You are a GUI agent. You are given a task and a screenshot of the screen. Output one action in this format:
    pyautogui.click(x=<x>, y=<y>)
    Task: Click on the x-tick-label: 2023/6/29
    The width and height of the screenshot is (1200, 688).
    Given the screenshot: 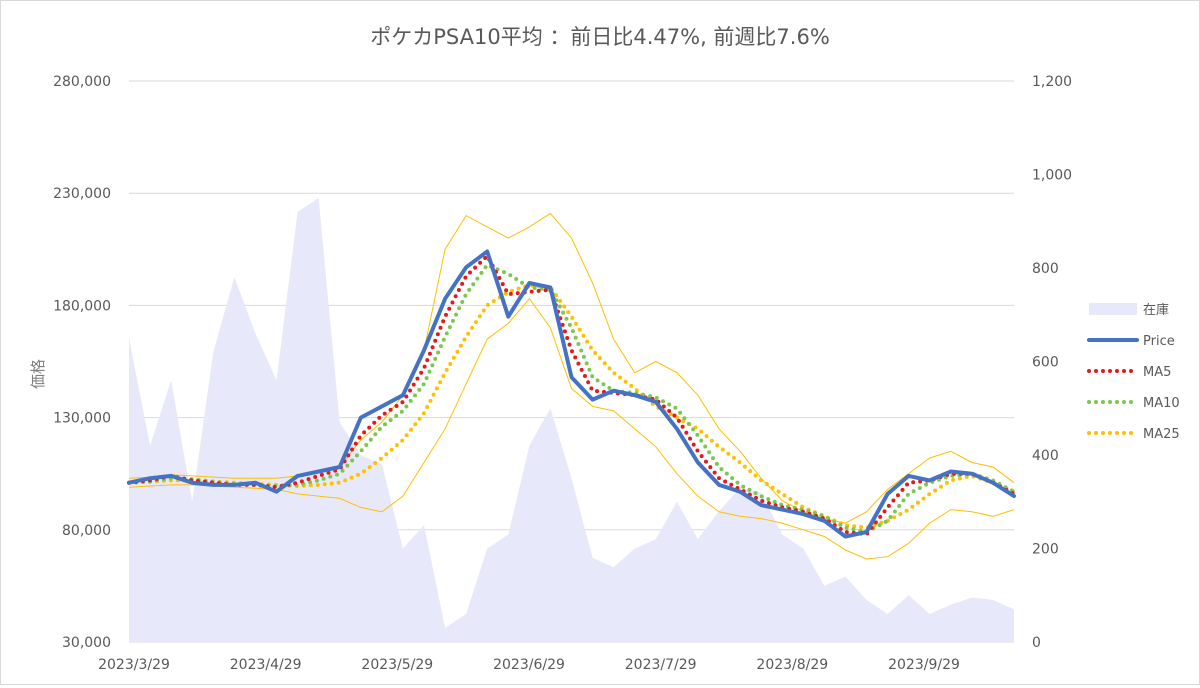 What is the action you would take?
    pyautogui.click(x=529, y=665)
    